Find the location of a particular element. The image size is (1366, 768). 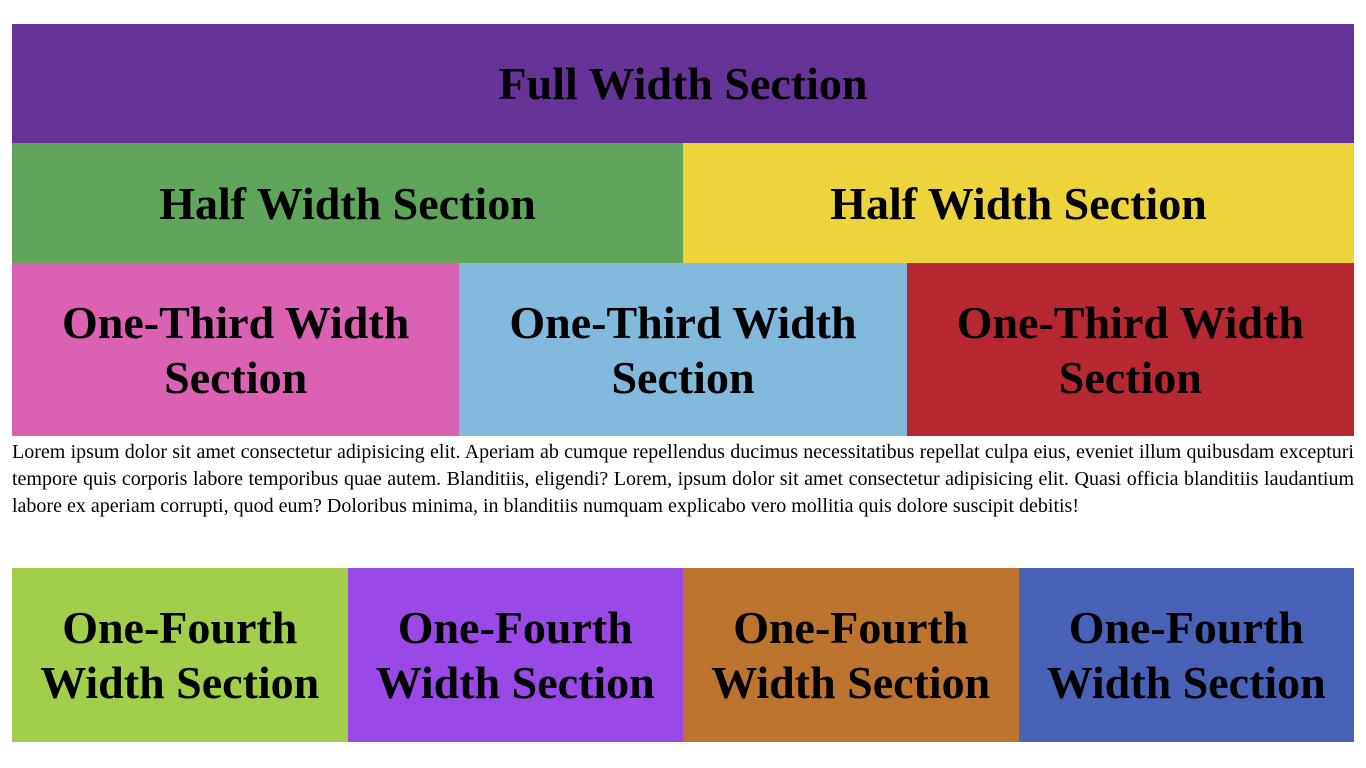

half-width-section-1: Half Width Section is located at coordinates (347, 203).